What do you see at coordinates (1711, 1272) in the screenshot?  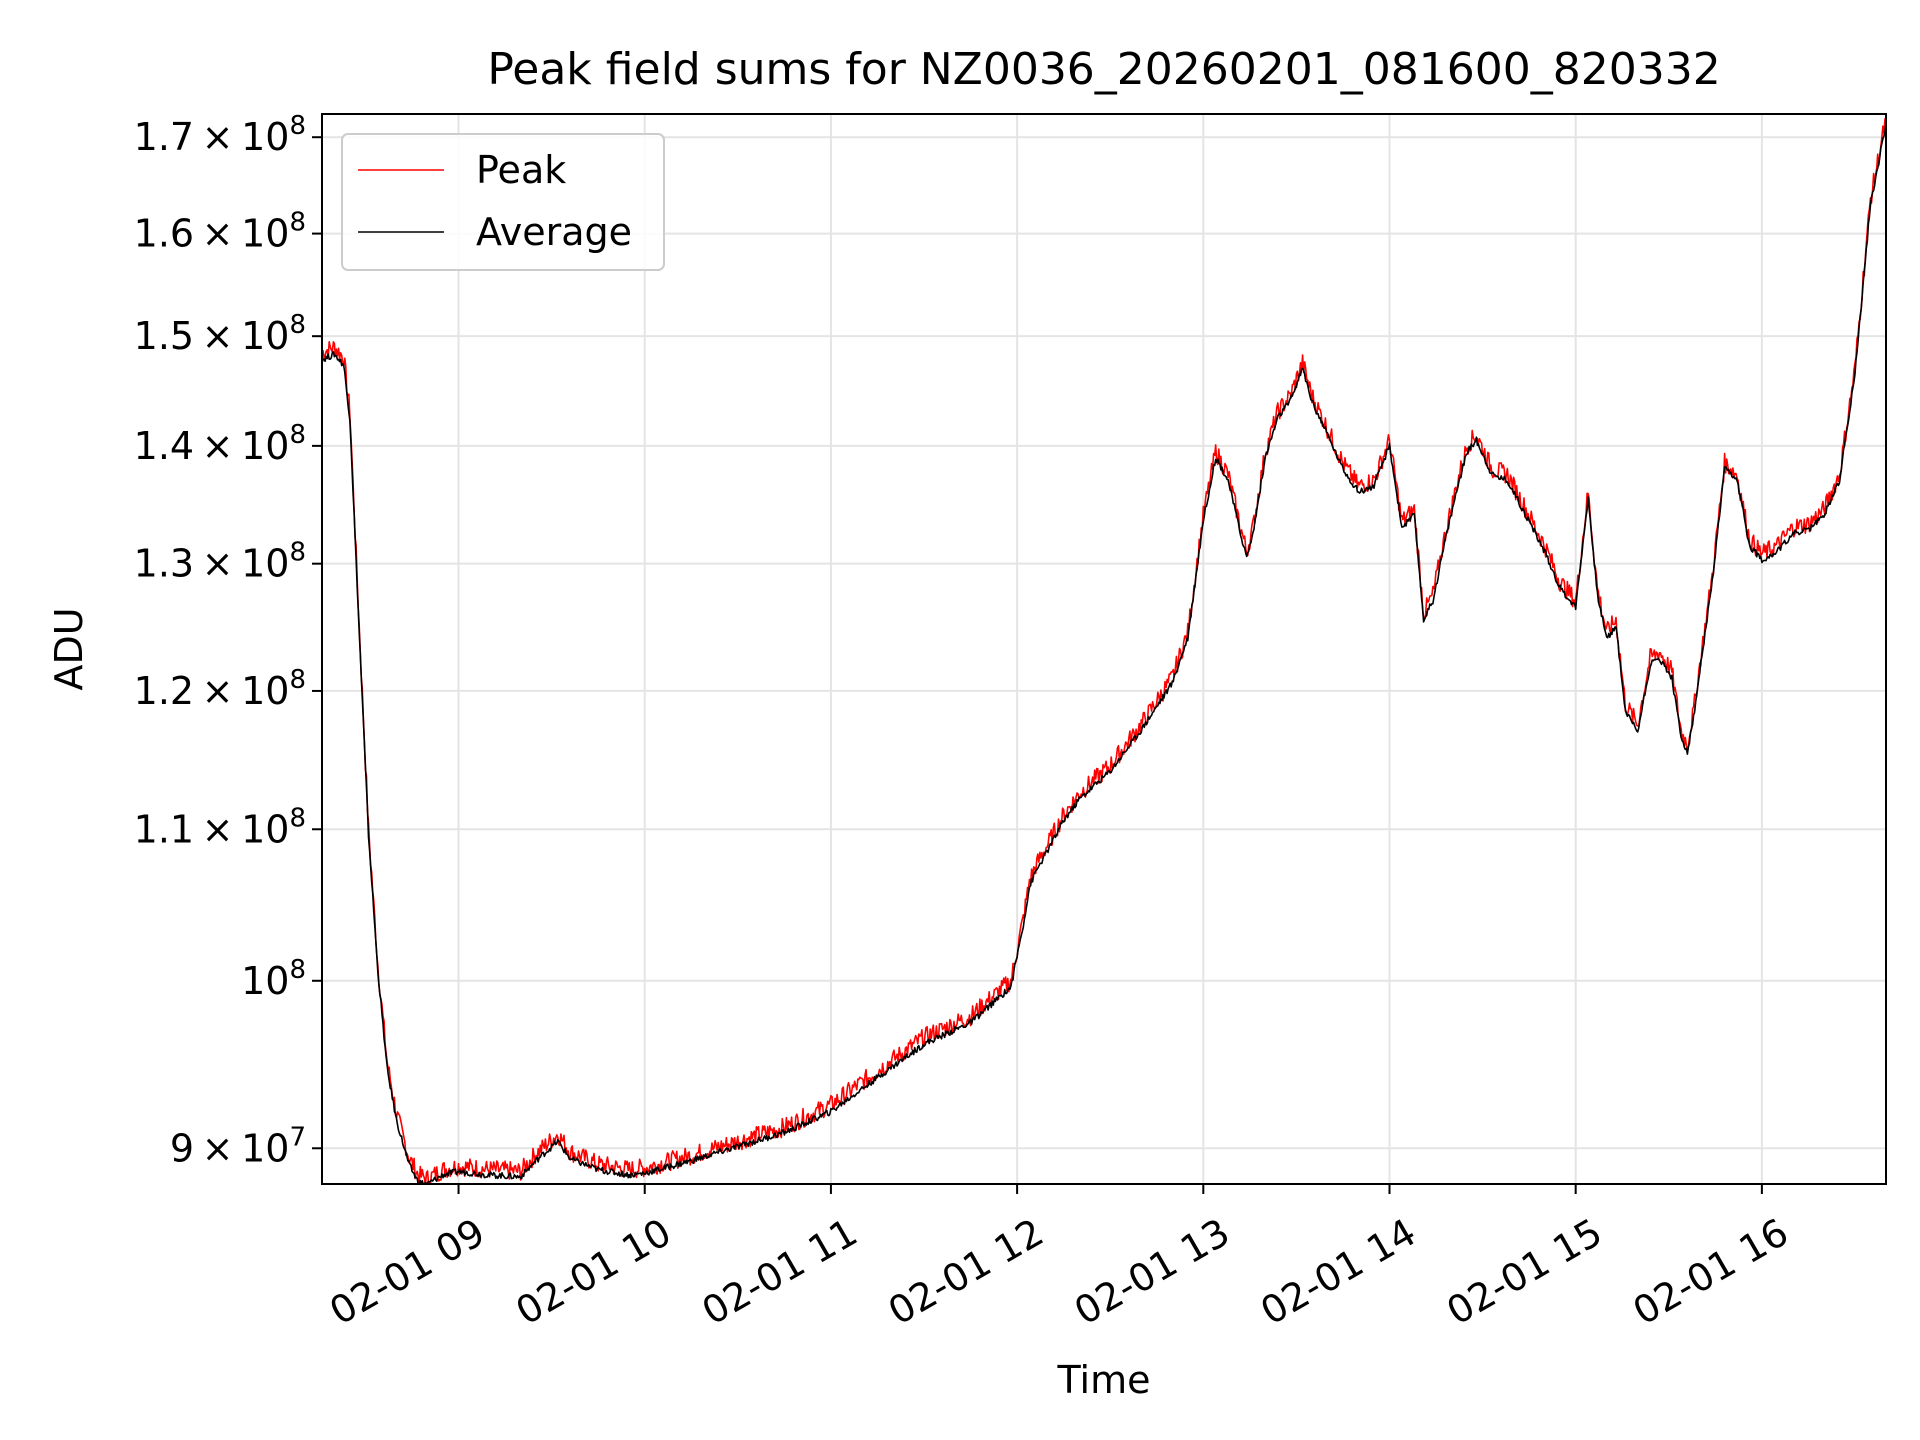 I see `x-tick-label: 02-01 16` at bounding box center [1711, 1272].